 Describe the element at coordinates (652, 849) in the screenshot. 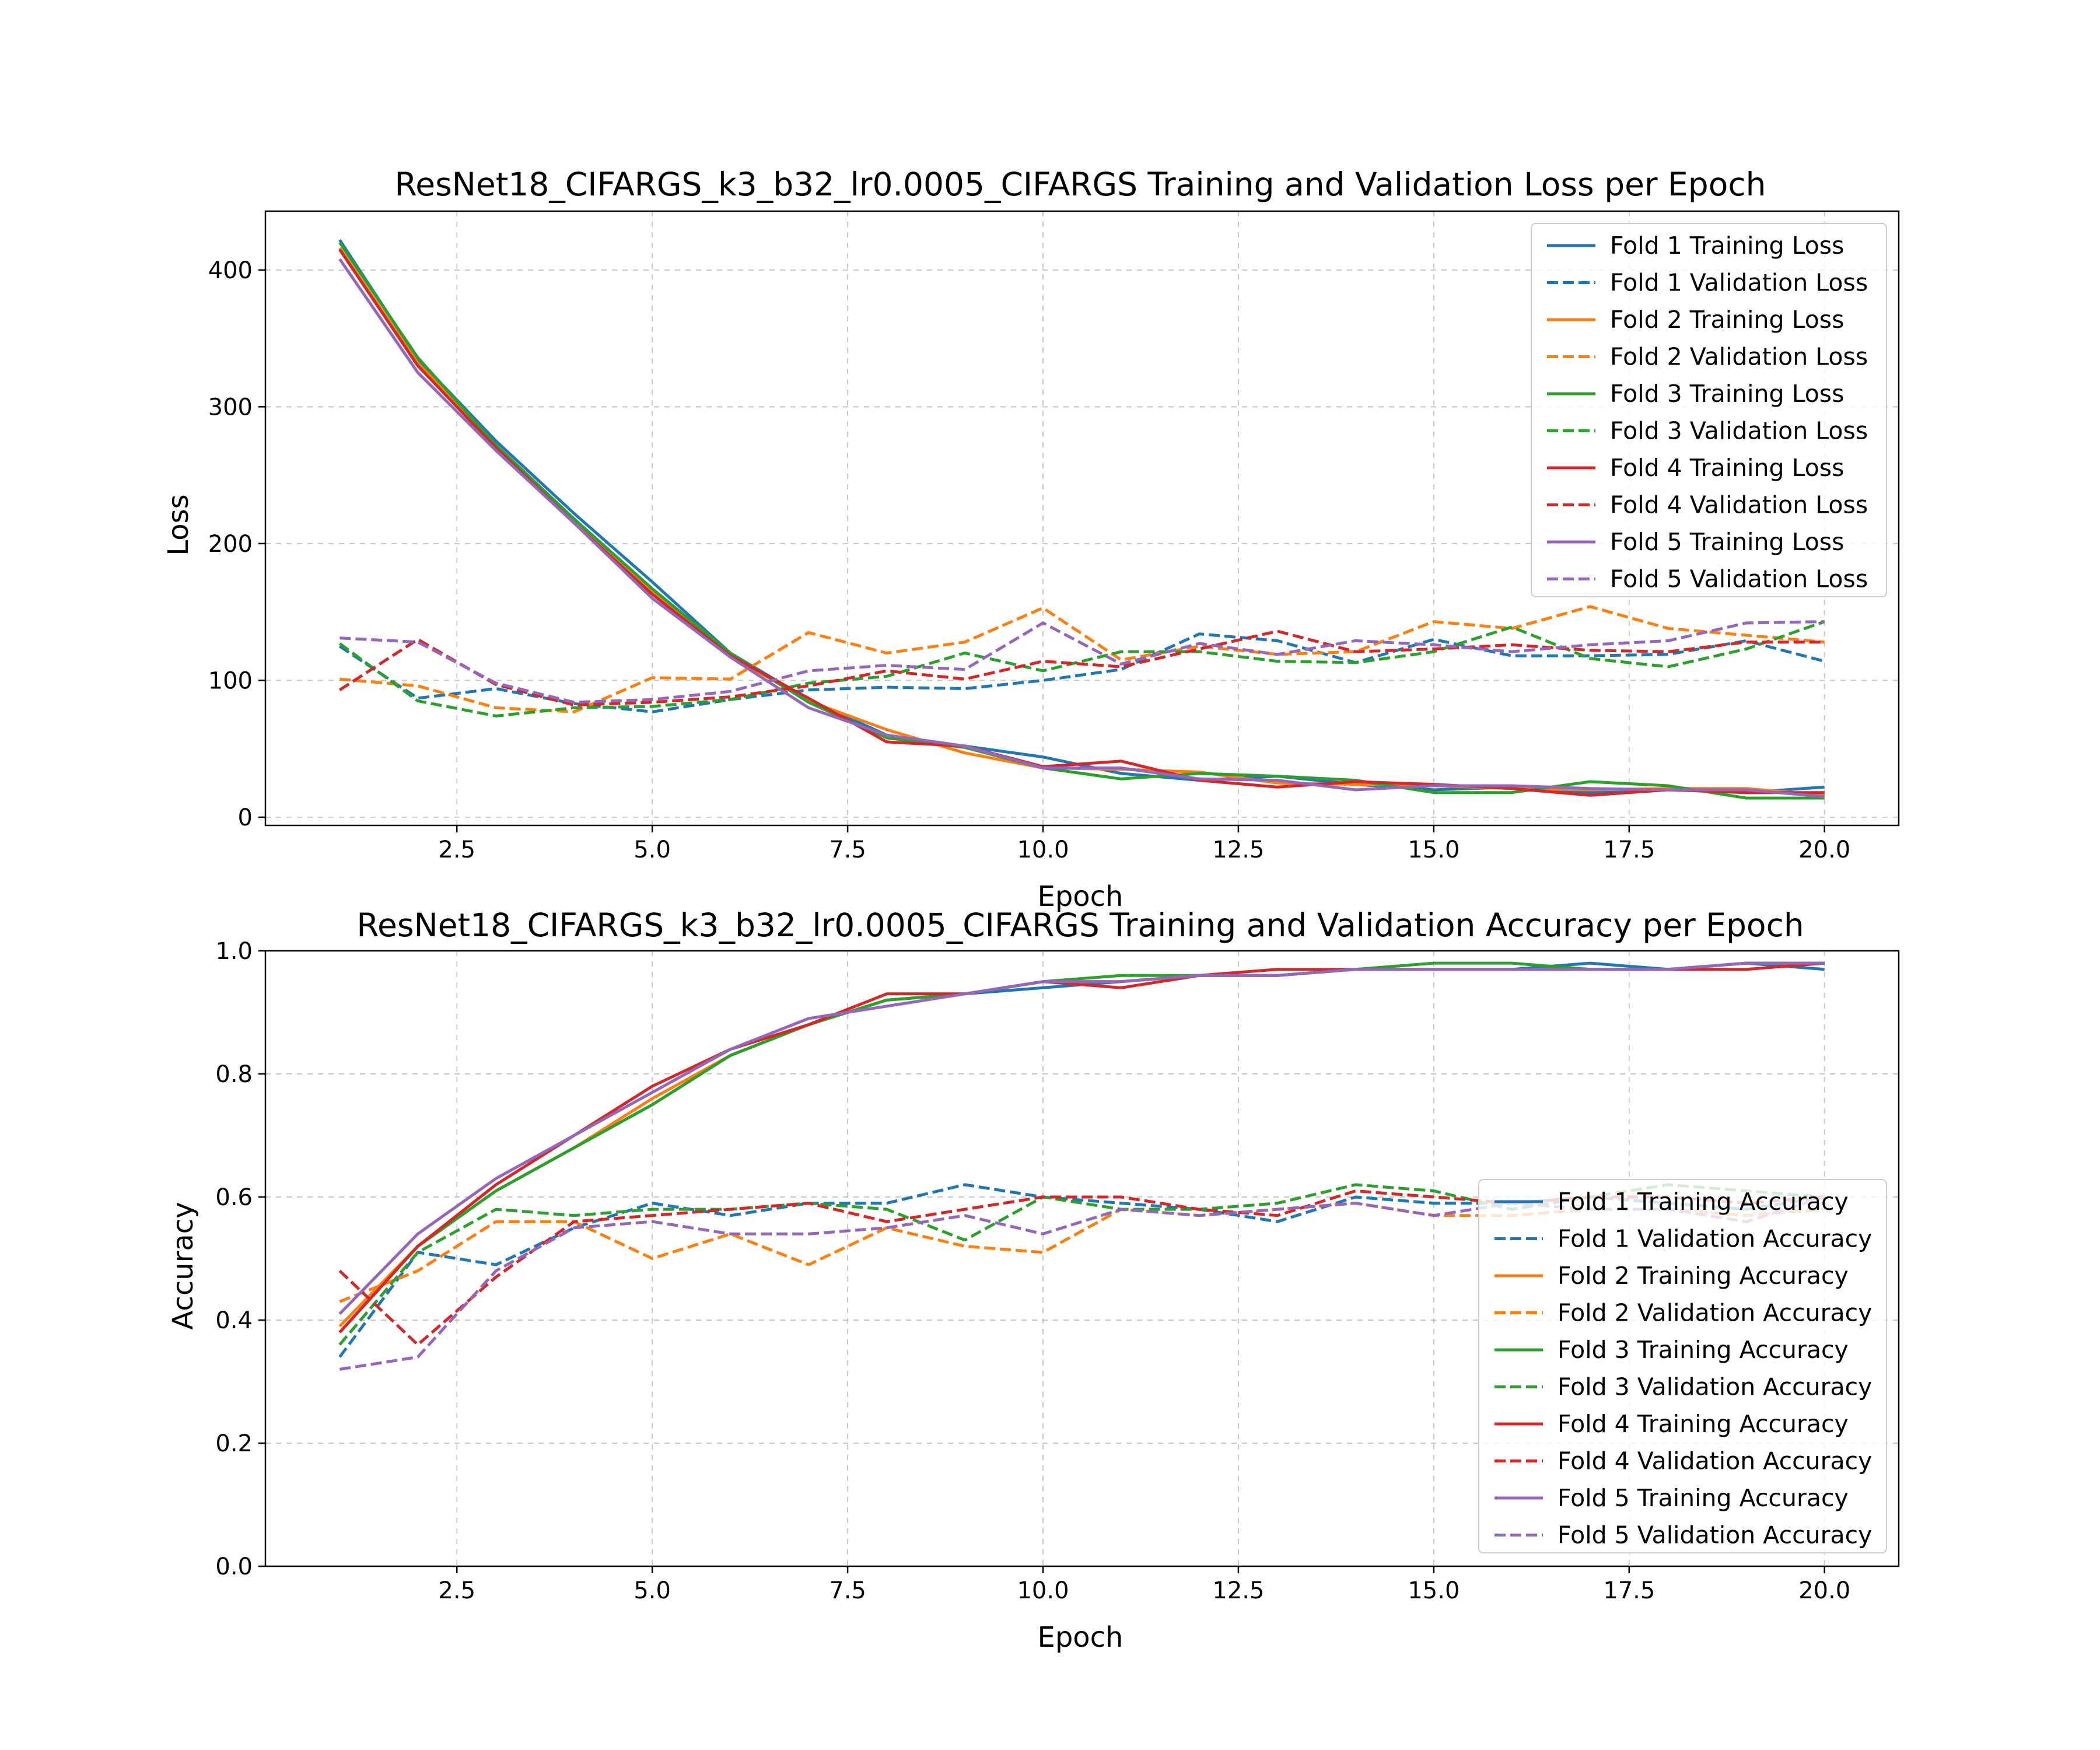

I see `loss-xtick-label: 5.0` at that location.